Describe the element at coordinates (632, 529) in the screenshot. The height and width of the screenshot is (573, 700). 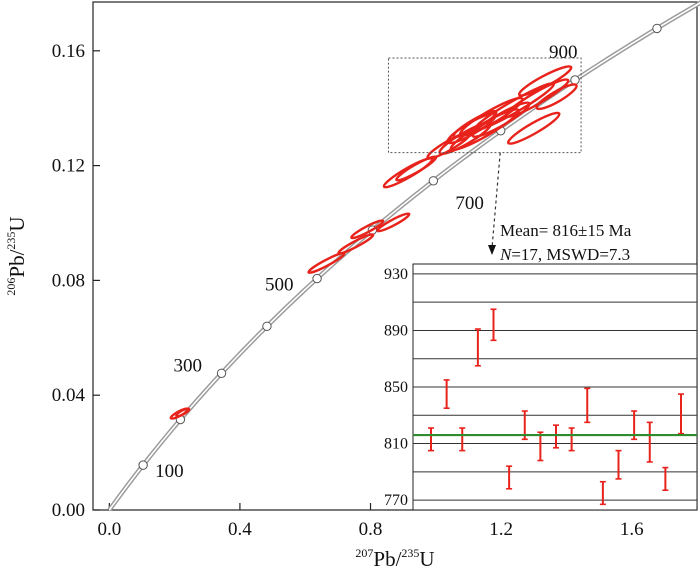
I see `x-tick-label: 1.6` at that location.